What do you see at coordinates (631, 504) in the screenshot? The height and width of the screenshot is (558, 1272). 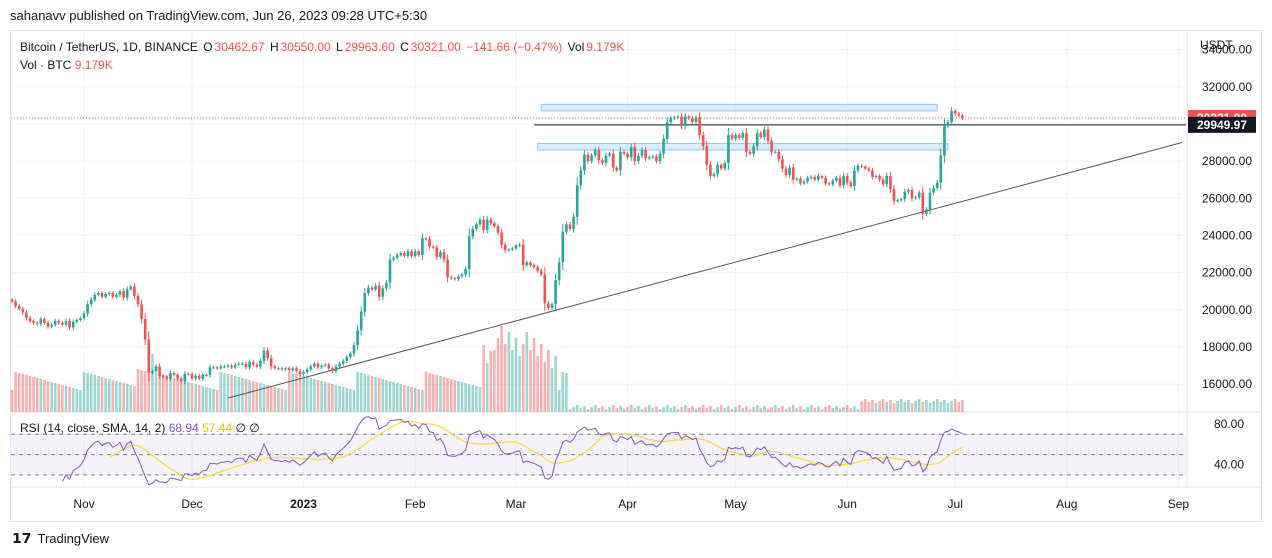 I see `time-axis: Nov Dec 2023 Feb Mar Apr May Jun Jul Aug Sep` at bounding box center [631, 504].